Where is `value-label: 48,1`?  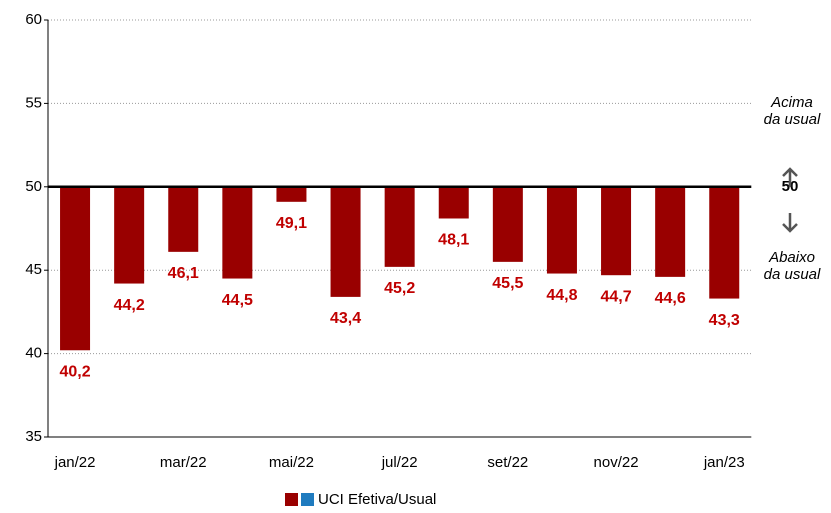
value-label: 48,1 is located at coordinates (453, 240).